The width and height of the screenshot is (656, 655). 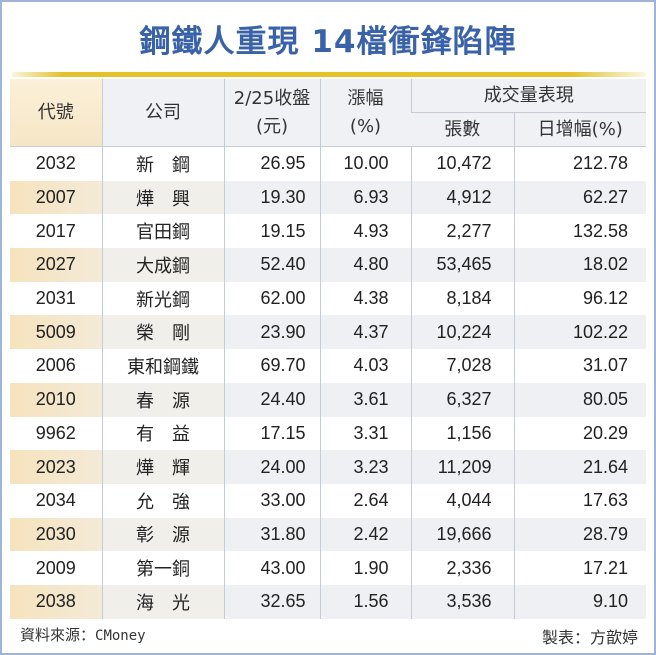 I want to click on cell-change: 4.93, so click(x=365, y=231).